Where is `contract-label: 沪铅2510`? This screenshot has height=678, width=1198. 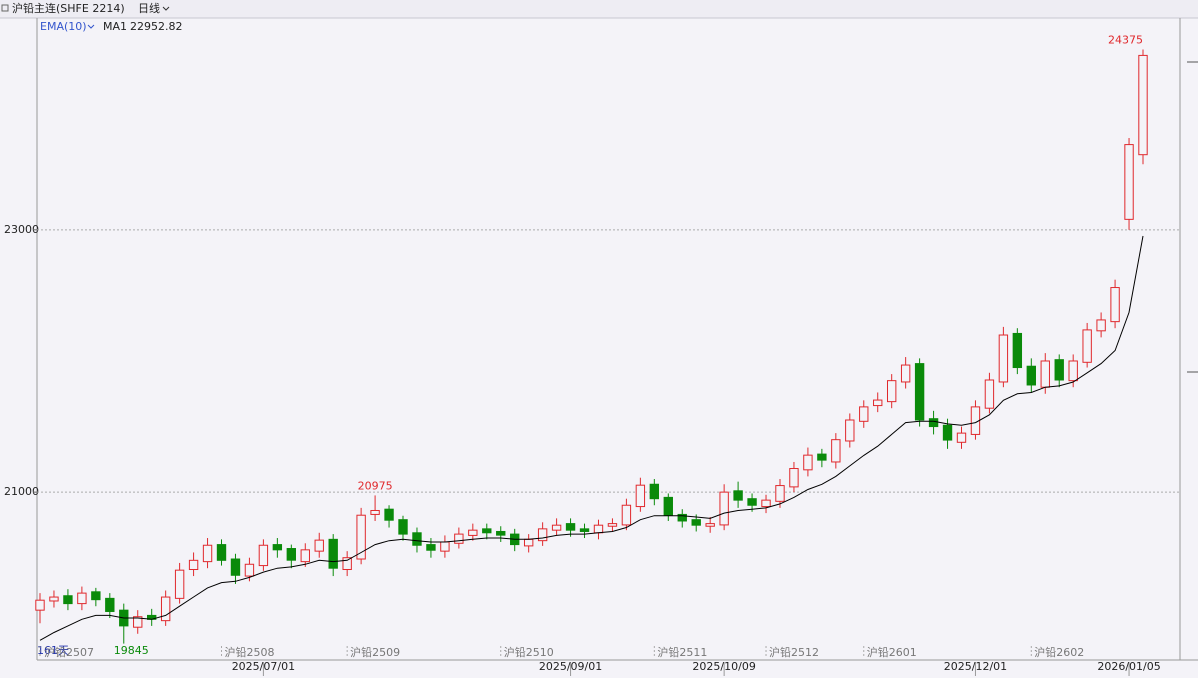
contract-label: 沪铅2510 is located at coordinates (529, 652).